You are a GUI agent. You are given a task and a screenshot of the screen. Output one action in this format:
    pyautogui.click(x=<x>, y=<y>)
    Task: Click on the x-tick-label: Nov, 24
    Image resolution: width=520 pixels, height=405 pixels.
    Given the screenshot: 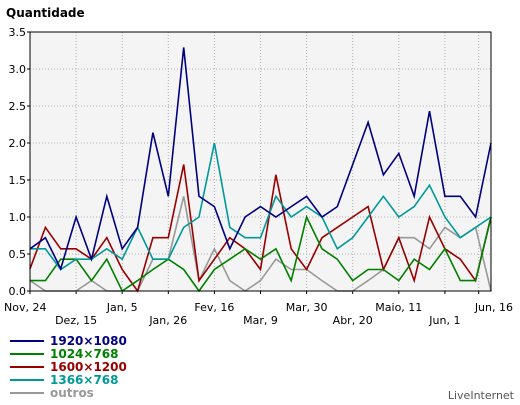 What is the action you would take?
    pyautogui.click(x=25, y=307)
    